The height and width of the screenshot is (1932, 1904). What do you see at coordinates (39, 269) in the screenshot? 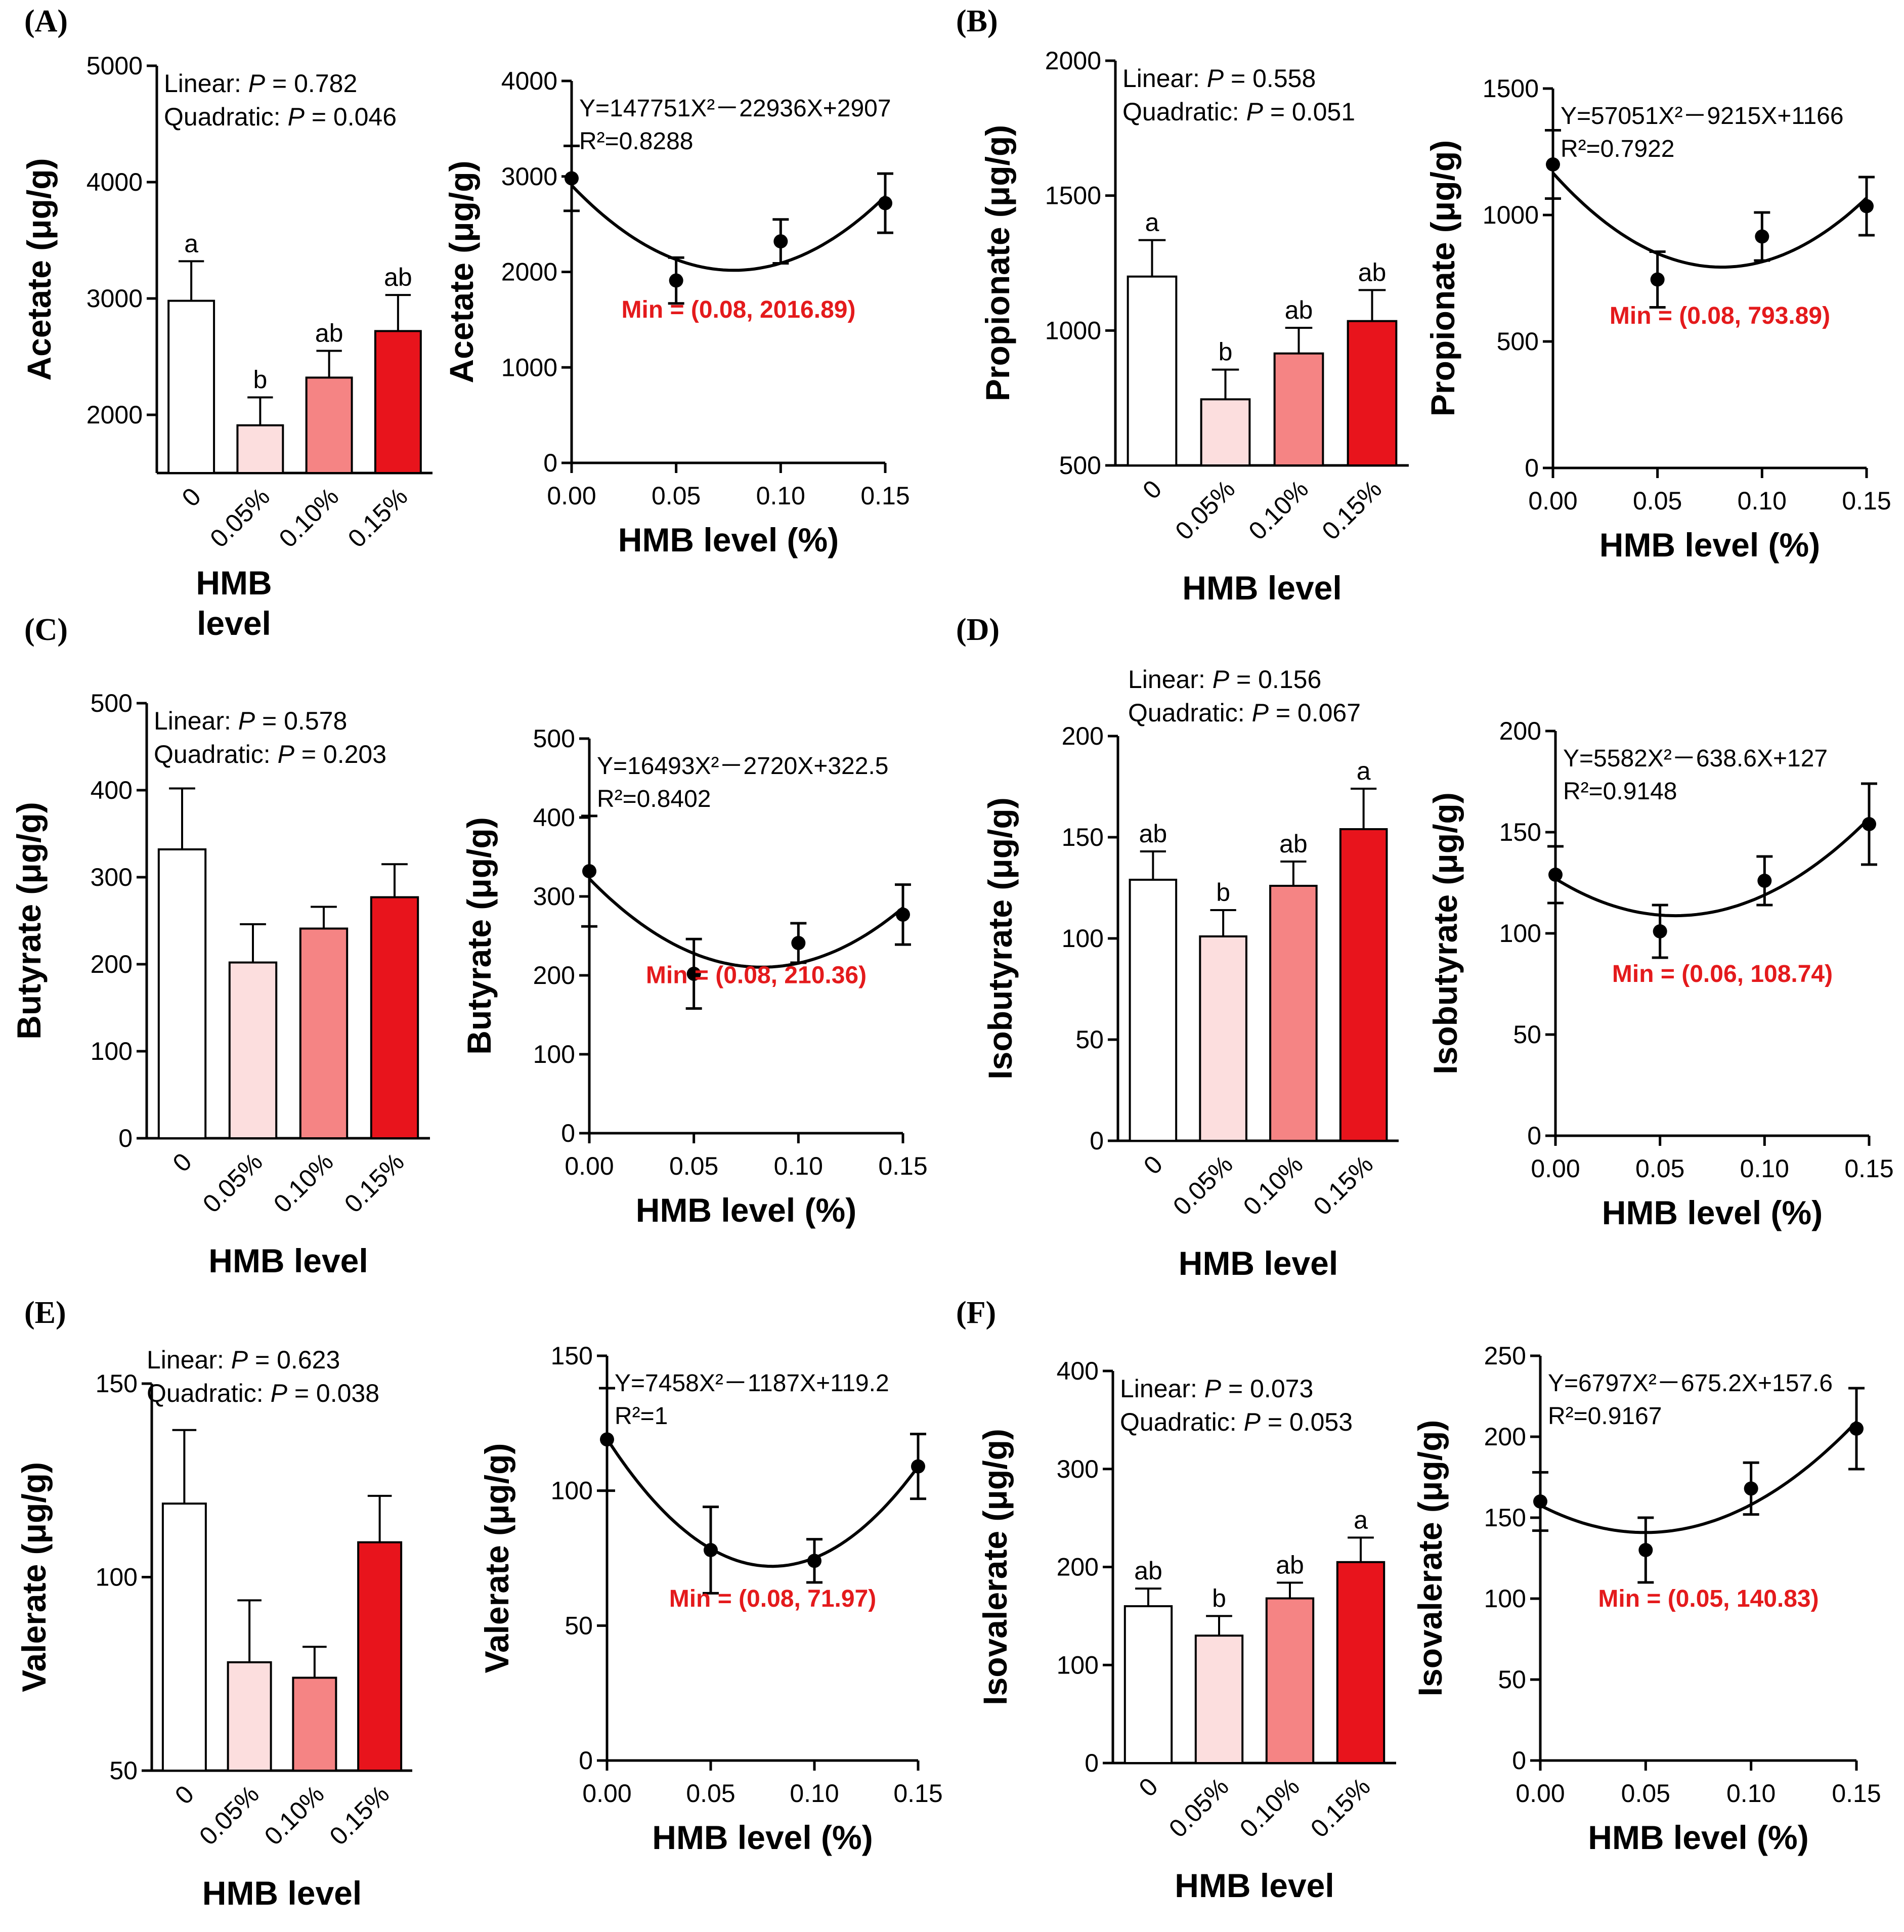
I see `y-axis-title: Acetate (μg/g)` at bounding box center [39, 269].